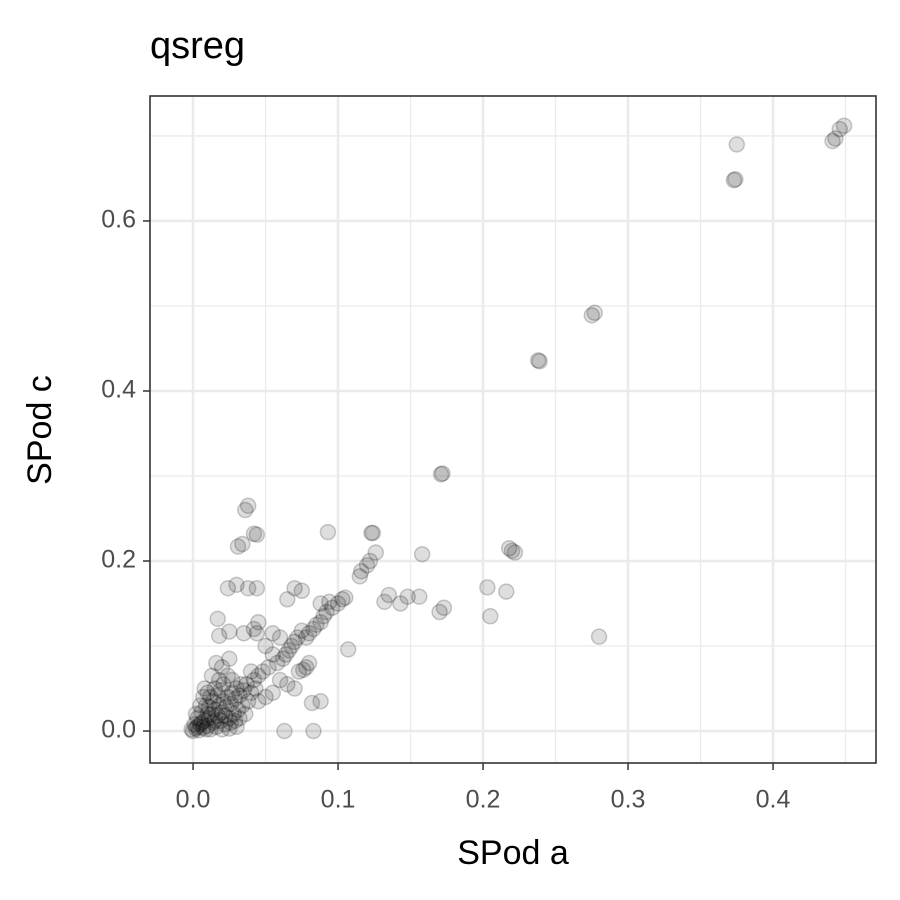 This screenshot has height=900, width=900. I want to click on y-tick-label: 0.2, so click(118, 560).